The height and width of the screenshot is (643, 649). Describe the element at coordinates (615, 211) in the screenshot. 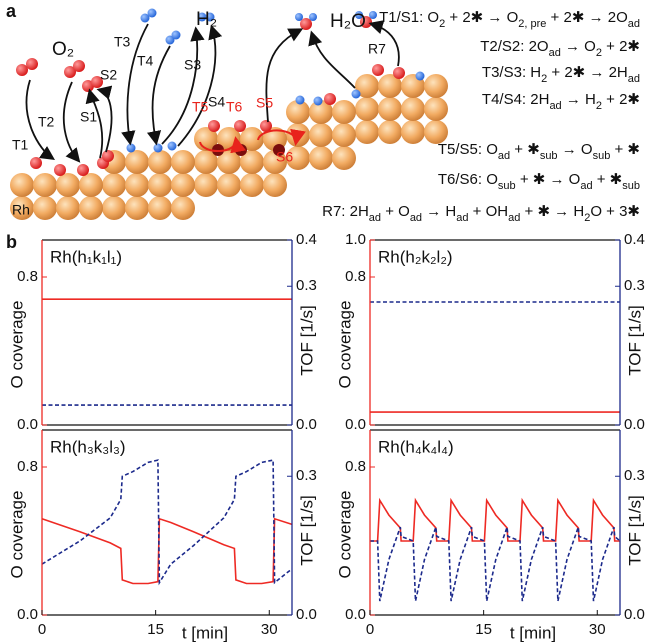

I see `equation-text: O + 3✱` at that location.